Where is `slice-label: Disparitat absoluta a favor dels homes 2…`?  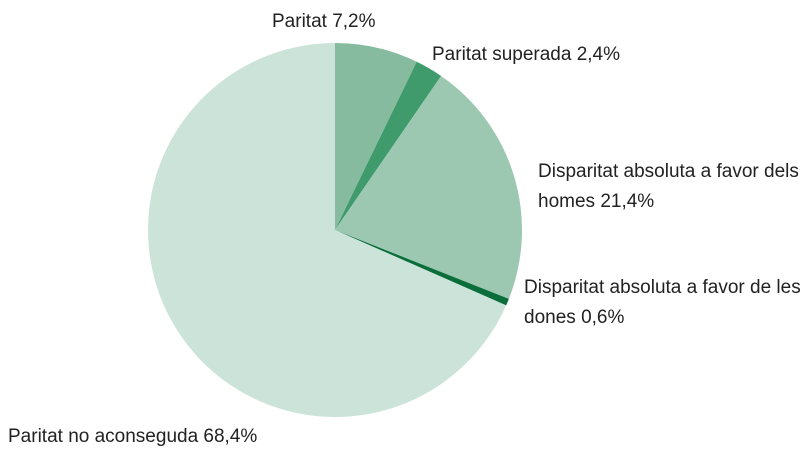 slice-label: Disparitat absoluta a favor dels homes 2… is located at coordinates (673, 187).